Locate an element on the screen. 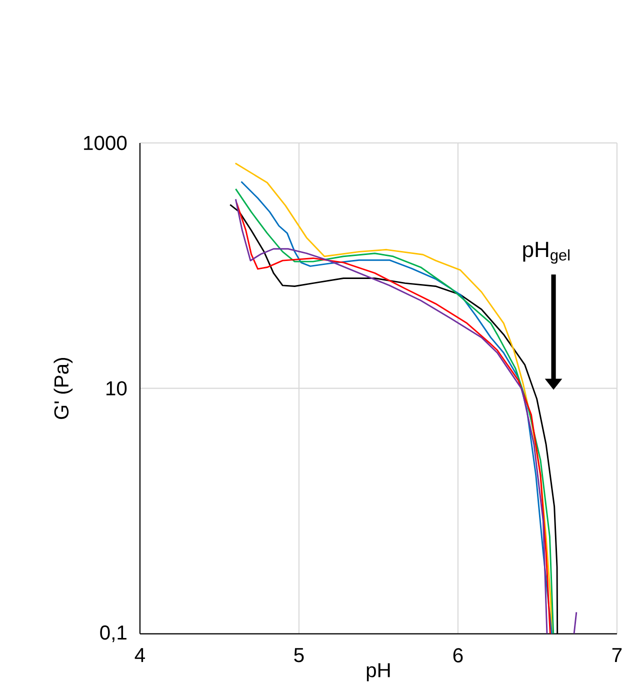 The image size is (634, 688). annotation: pH$_{gel}$ is located at coordinates (546, 253).